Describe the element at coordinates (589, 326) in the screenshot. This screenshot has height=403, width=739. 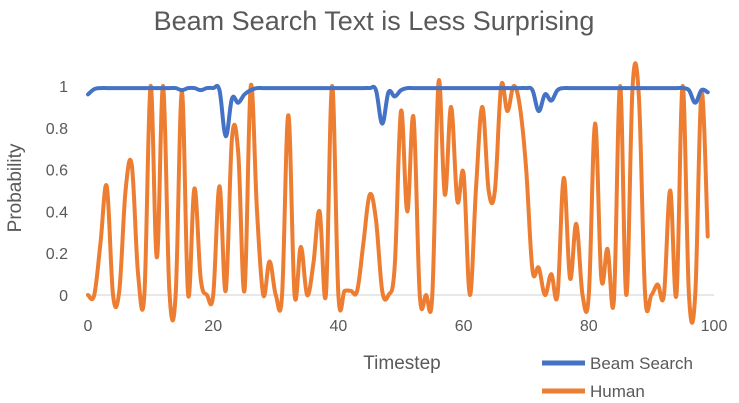
I see `x-tick-label: 80` at that location.